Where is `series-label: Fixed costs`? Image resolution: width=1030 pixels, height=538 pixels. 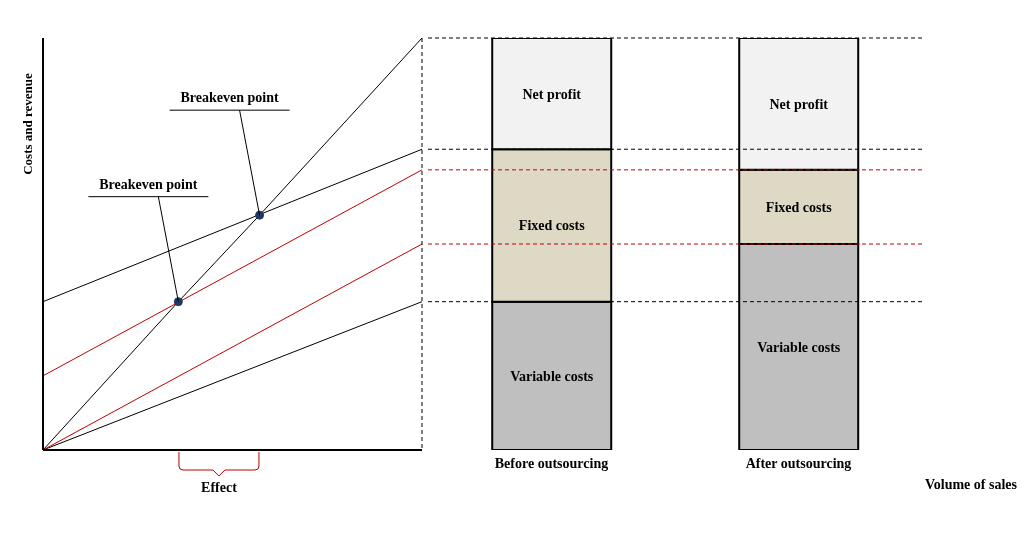 series-label: Fixed costs is located at coordinates (552, 226).